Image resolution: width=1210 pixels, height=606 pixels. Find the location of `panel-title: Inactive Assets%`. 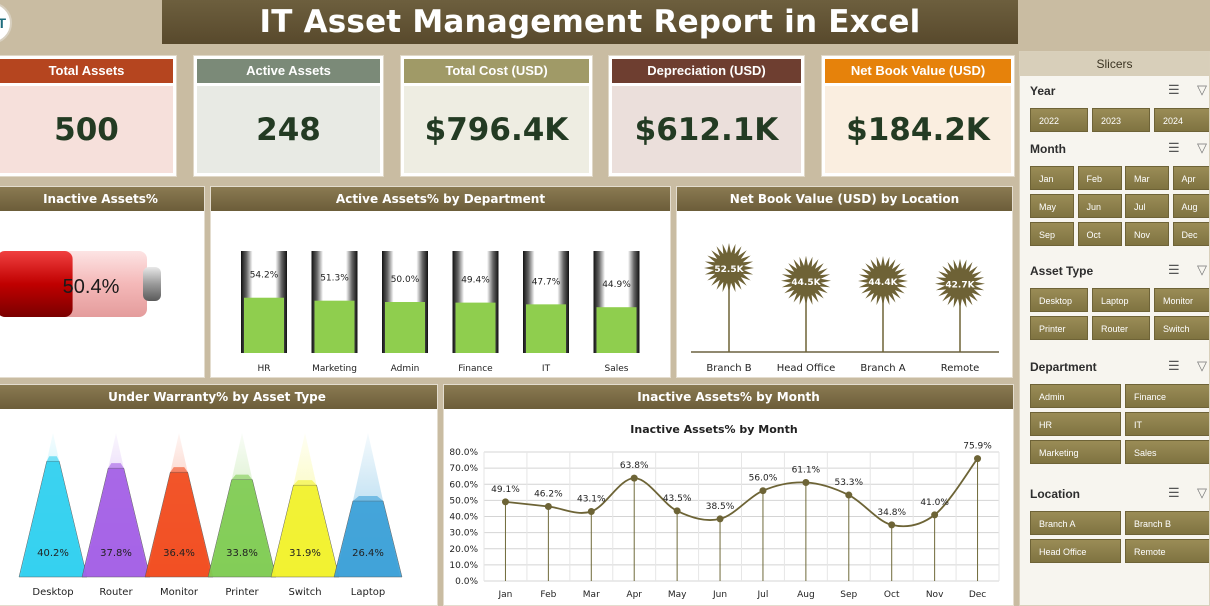

panel-title: Inactive Assets% is located at coordinates (102, 199).